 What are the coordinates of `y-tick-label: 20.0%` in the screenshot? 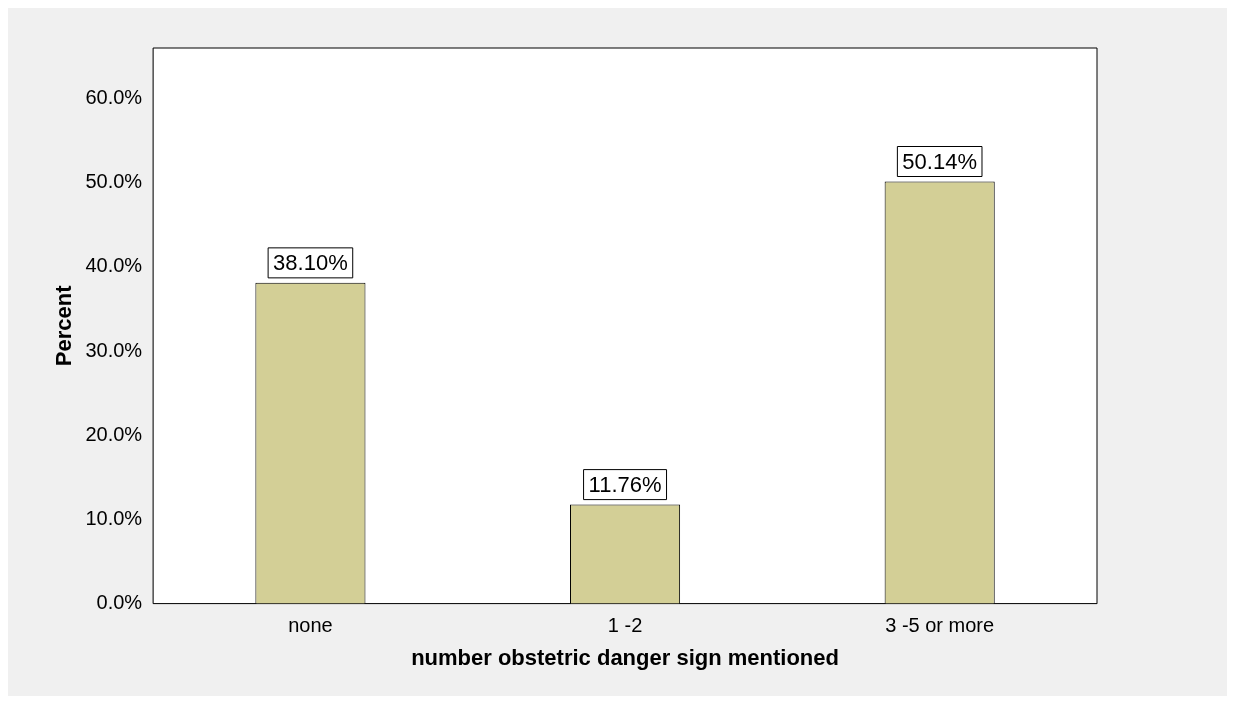 It's located at (114, 433).